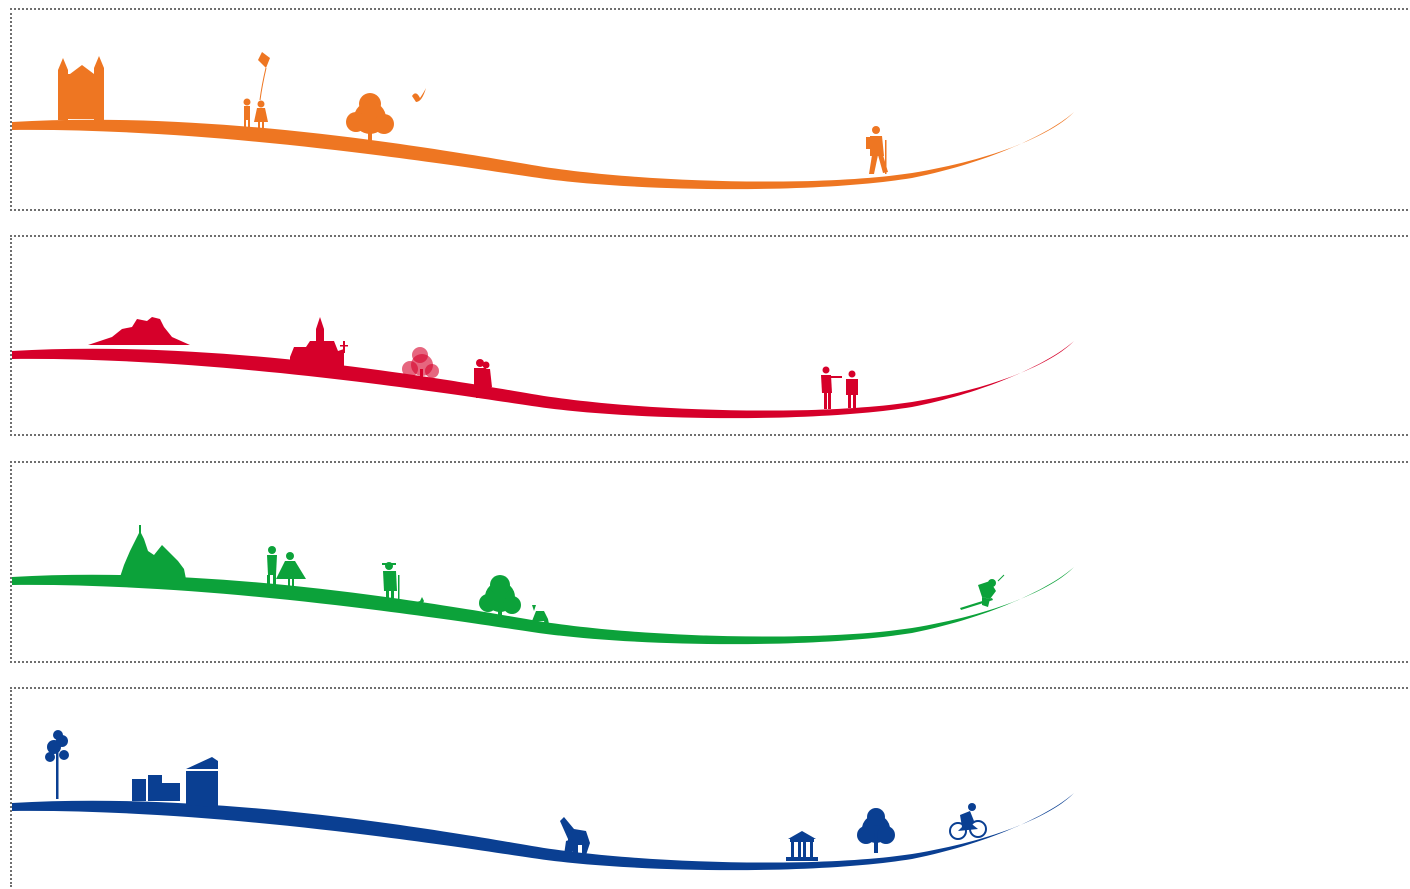  What do you see at coordinates (424, 368) in the screenshot?
I see `blossom-tree-icon` at bounding box center [424, 368].